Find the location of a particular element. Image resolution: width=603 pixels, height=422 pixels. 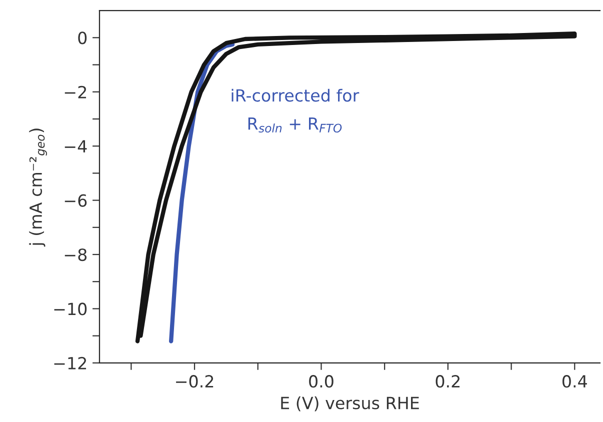

x-tick-label: 0.2 is located at coordinates (448, 381).